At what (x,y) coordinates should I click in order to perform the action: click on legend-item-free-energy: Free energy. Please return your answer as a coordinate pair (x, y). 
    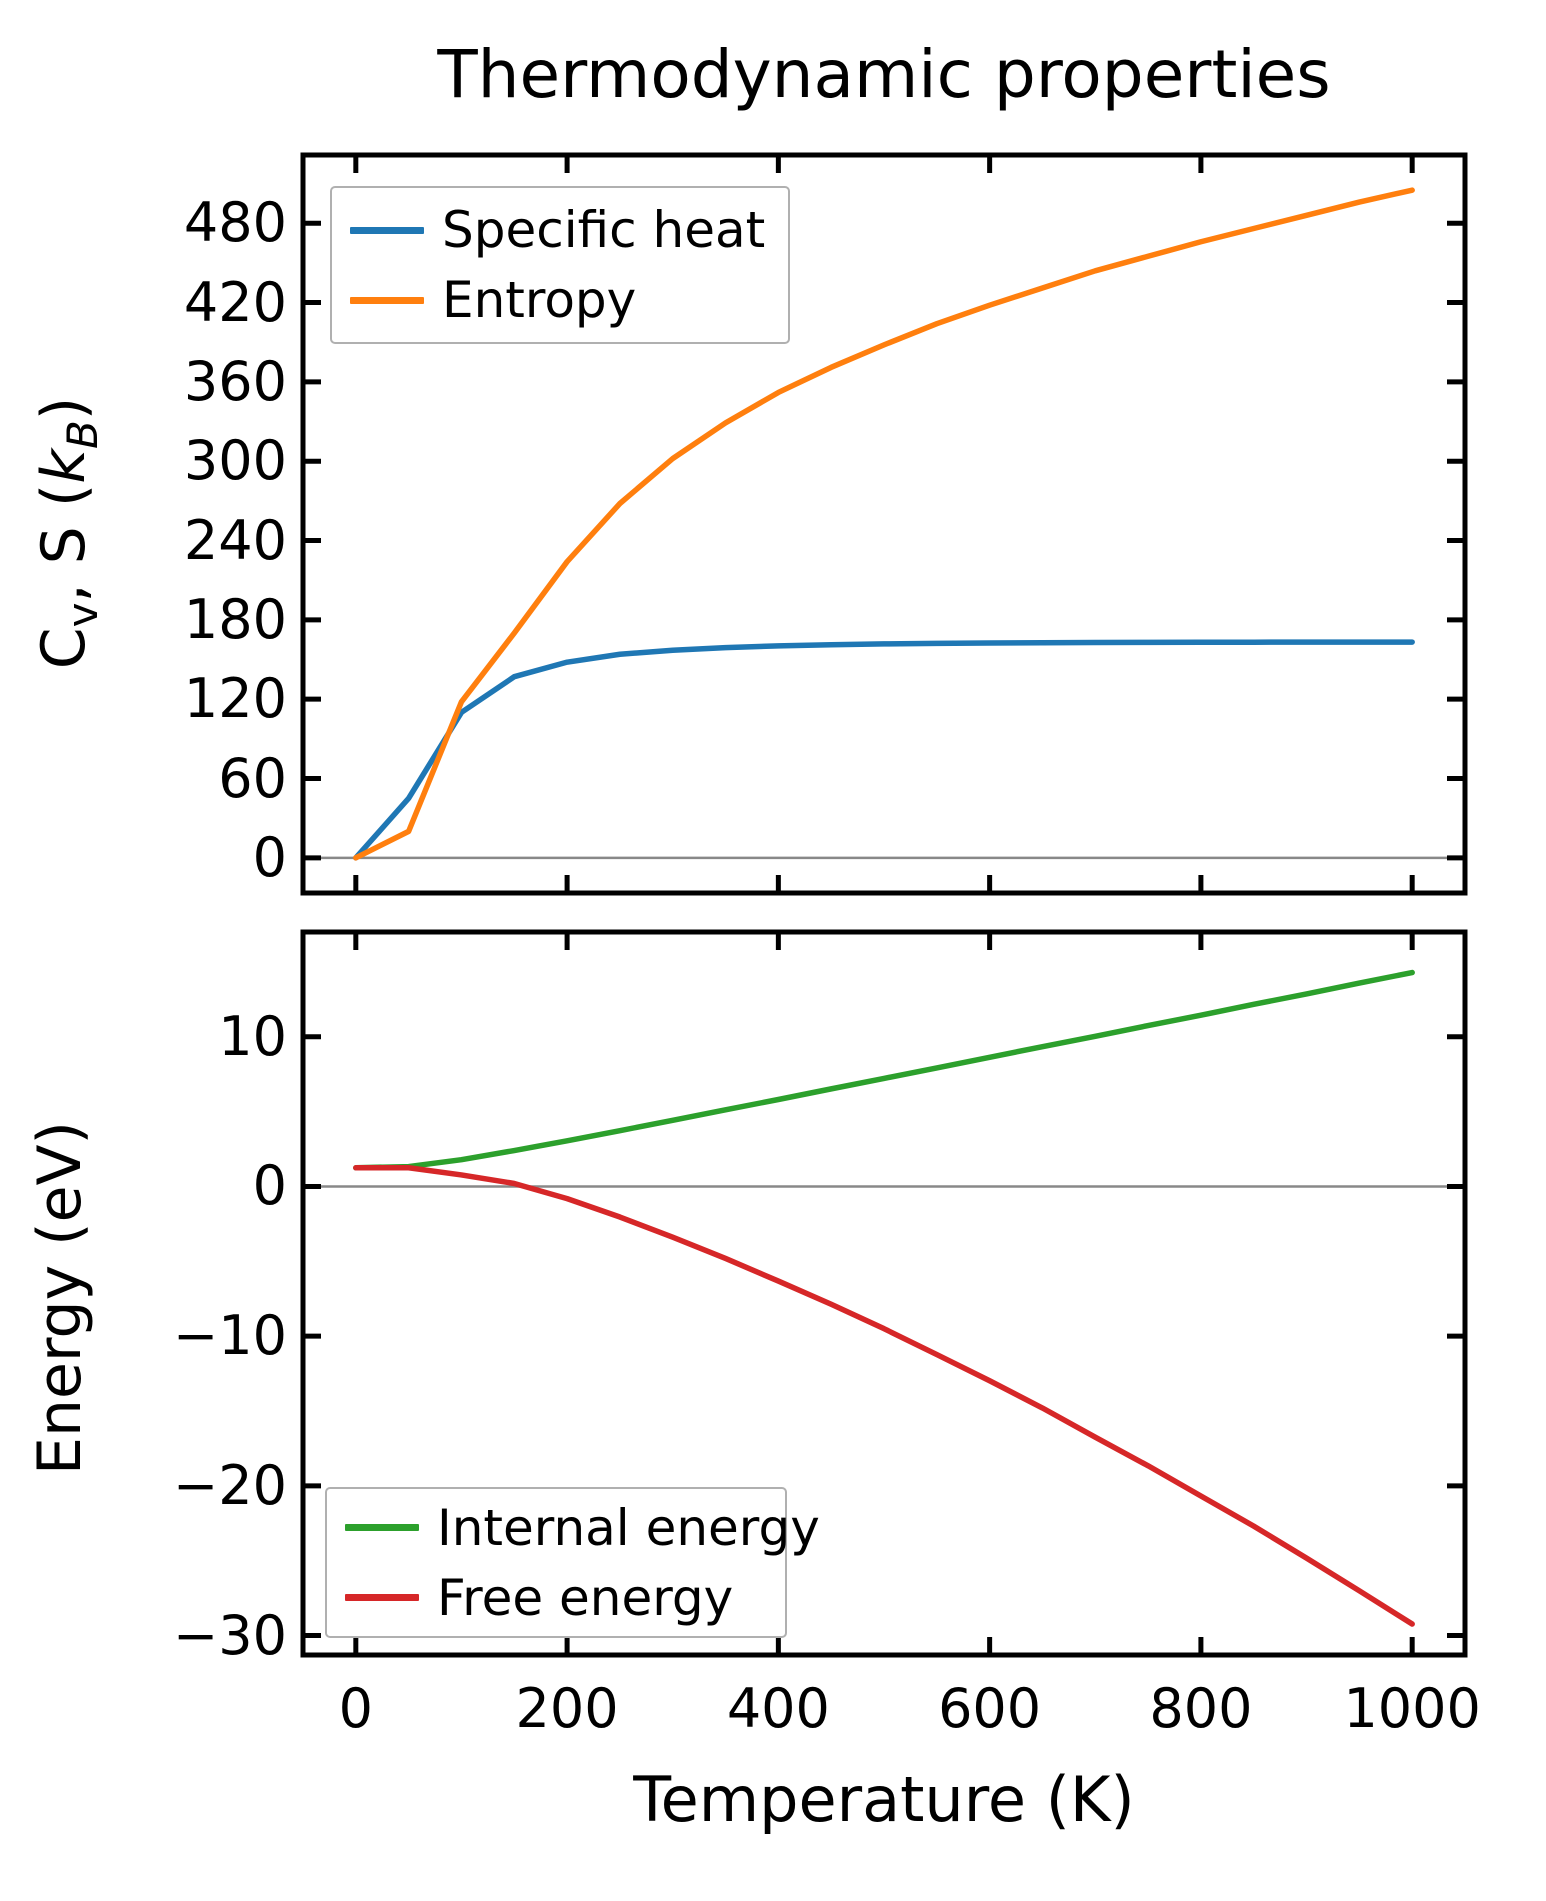
    Looking at the image, I should click on (556, 1598).